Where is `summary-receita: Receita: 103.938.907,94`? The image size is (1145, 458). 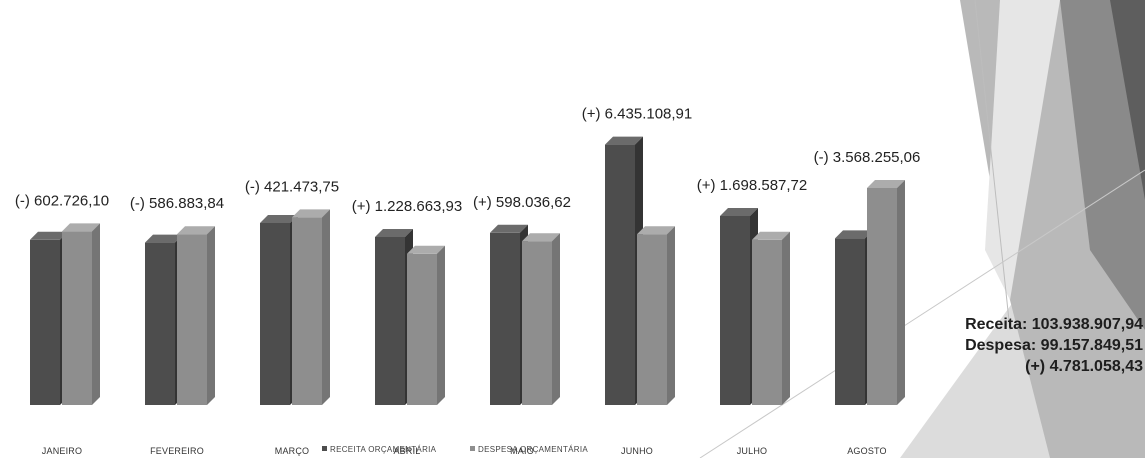 summary-receita: Receita: 103.938.907,94 is located at coordinates (1054, 324).